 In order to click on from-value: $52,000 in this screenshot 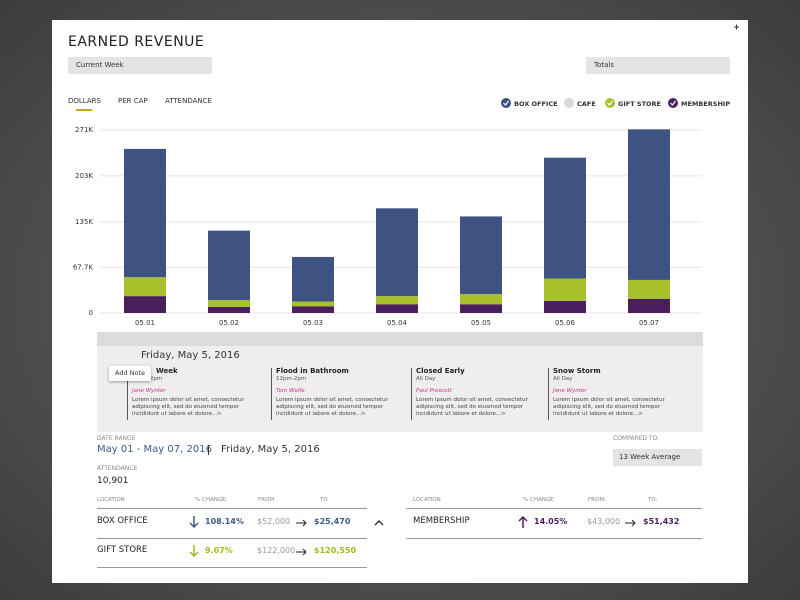, I will do `click(274, 521)`.